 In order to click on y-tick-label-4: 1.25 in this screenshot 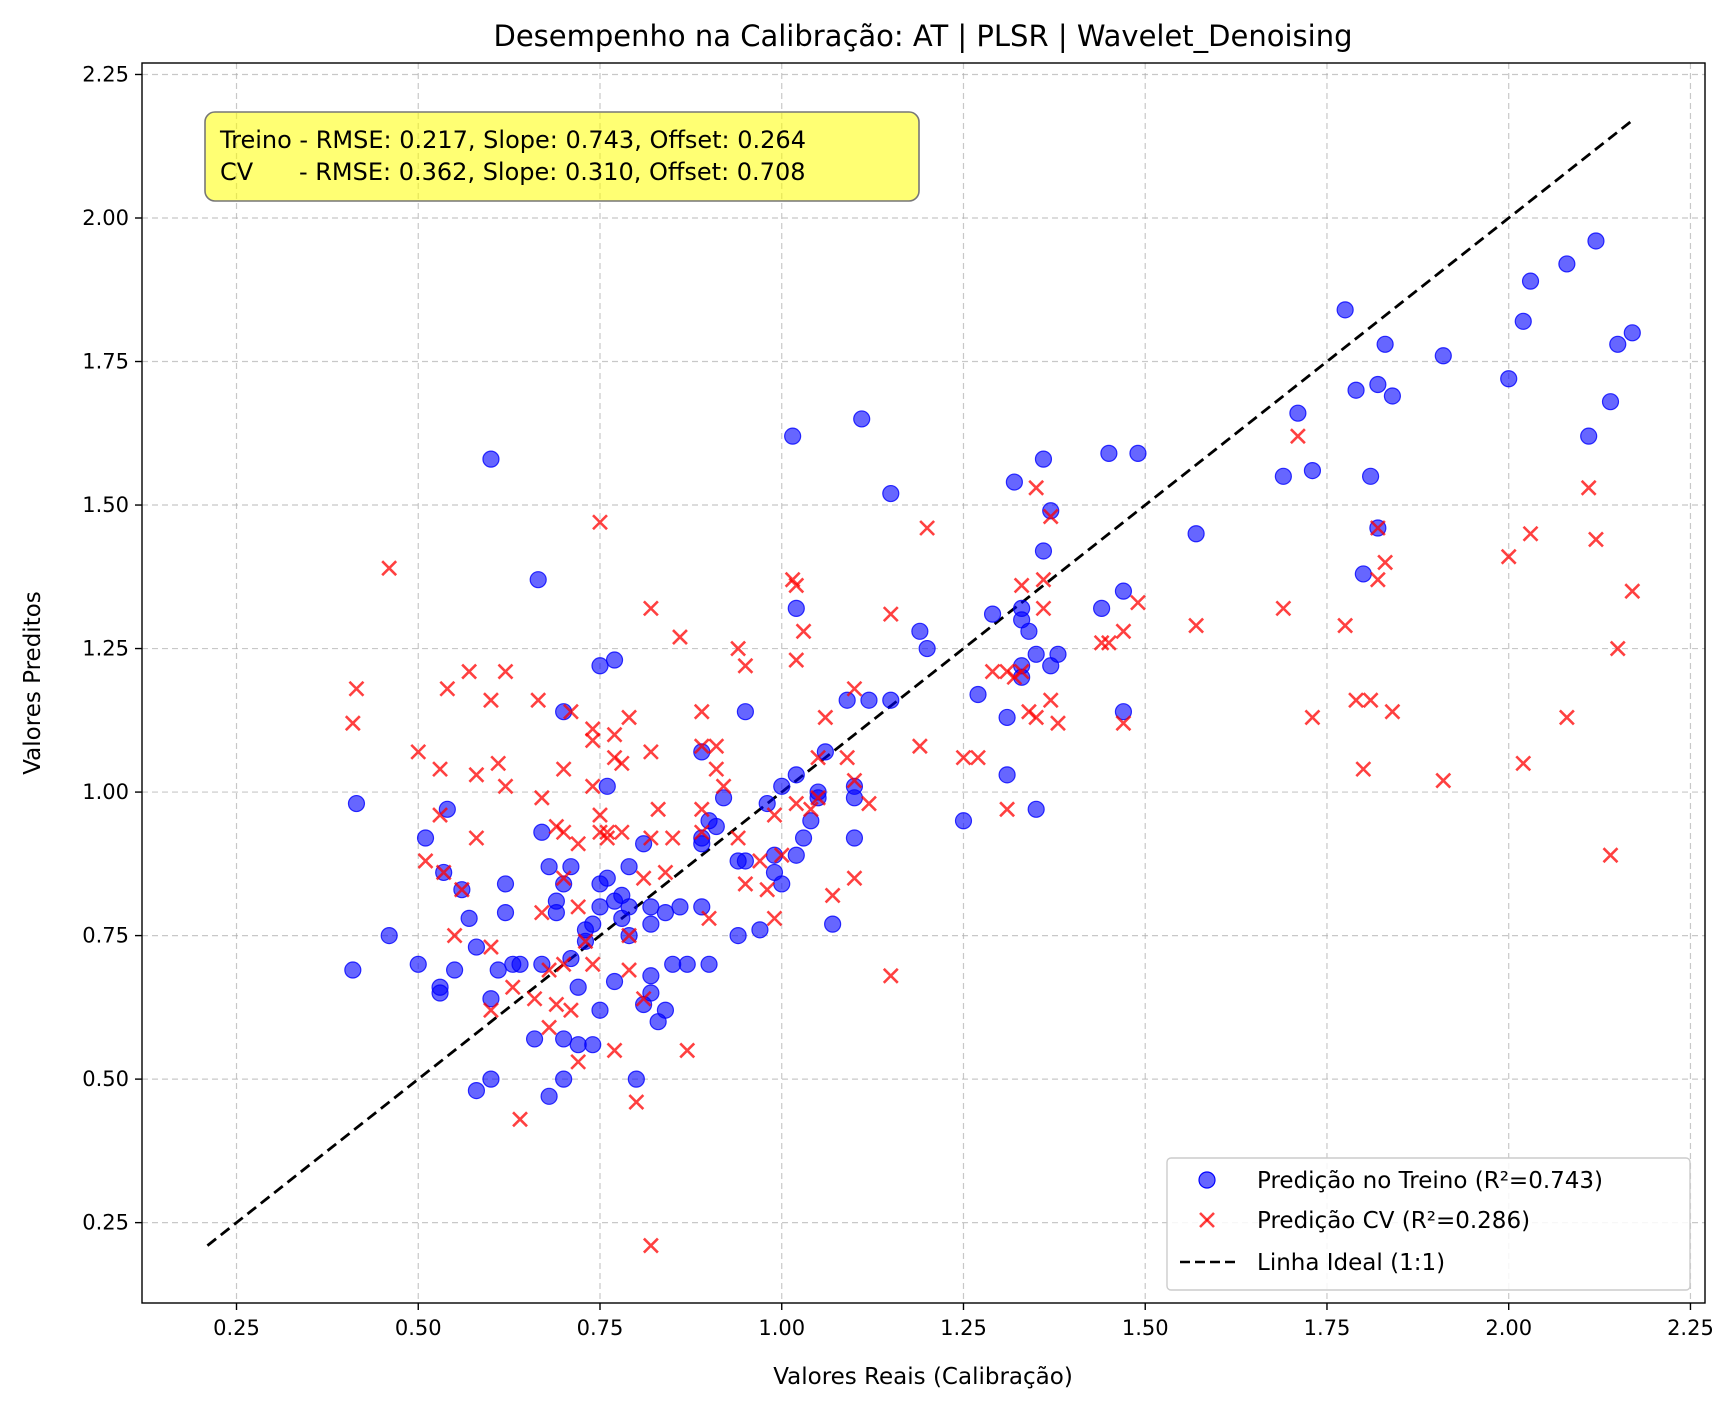, I will do `click(105, 649)`.